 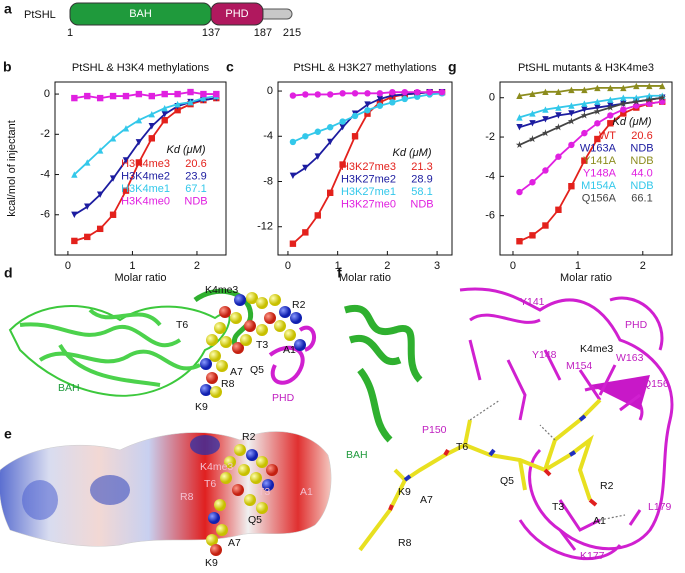 I want to click on x-tick-label: 2, so click(x=643, y=266).